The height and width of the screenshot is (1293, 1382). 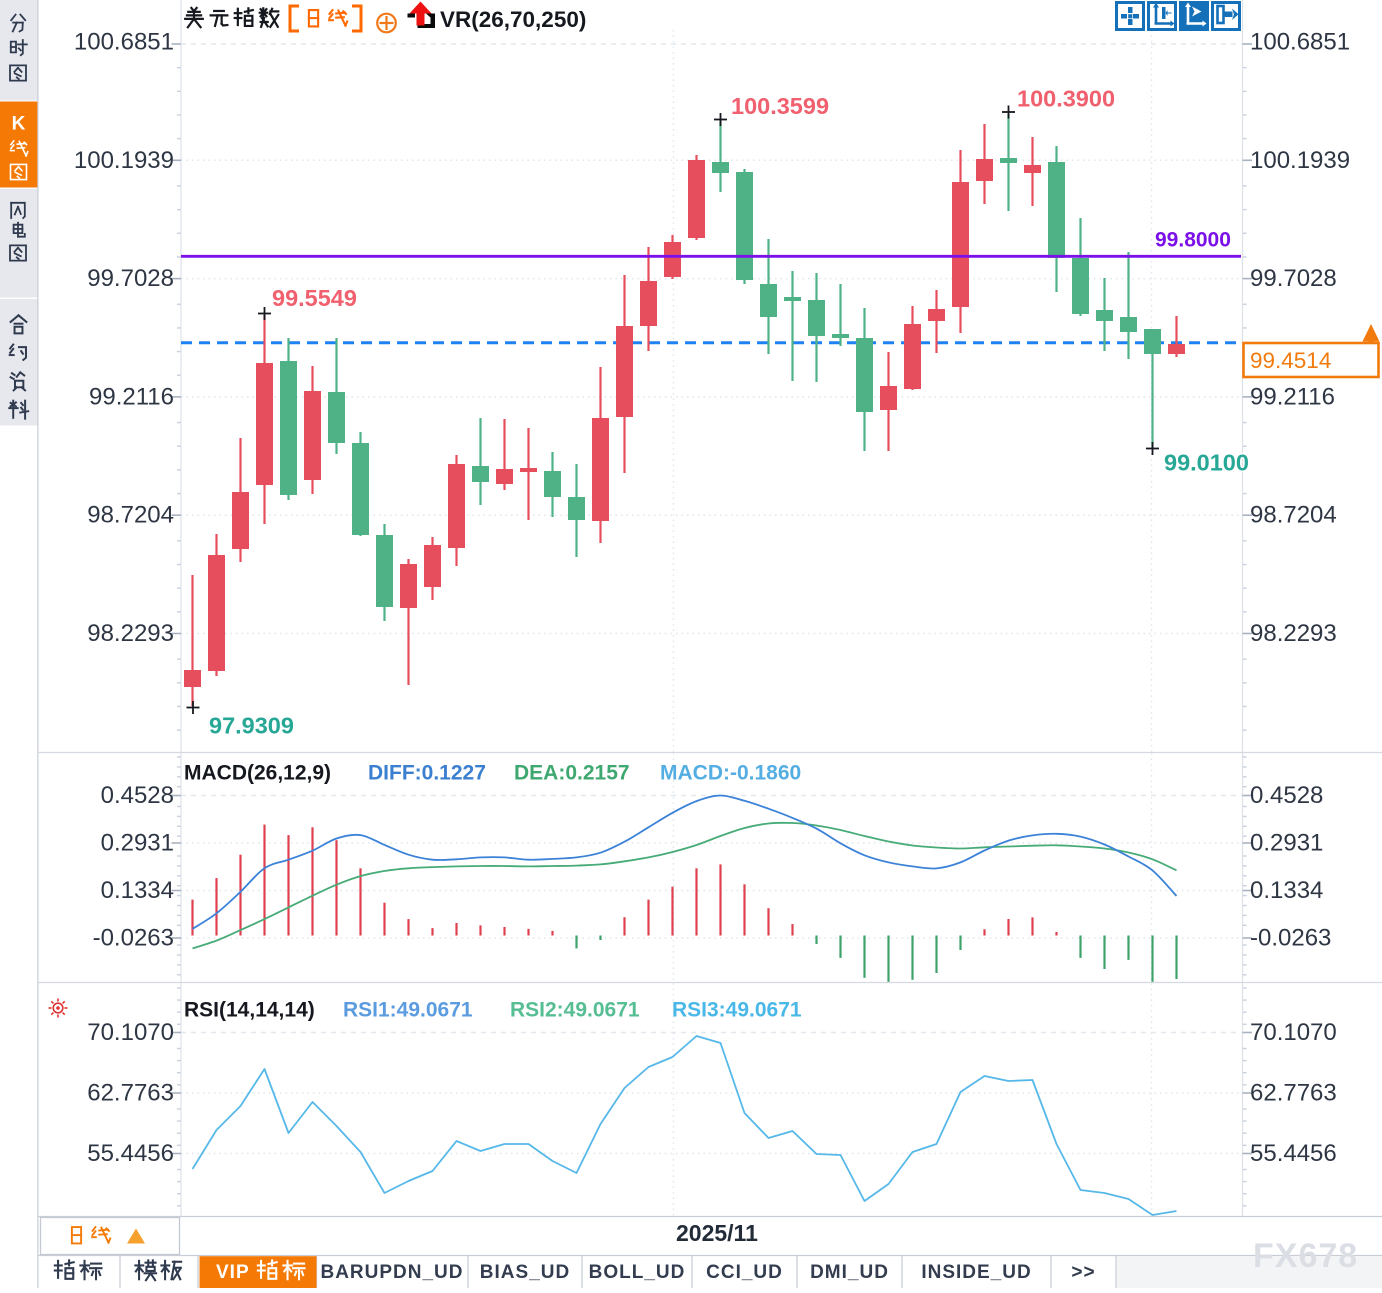 I want to click on svg-text: INSIDE_UD, so click(x=976, y=1272).